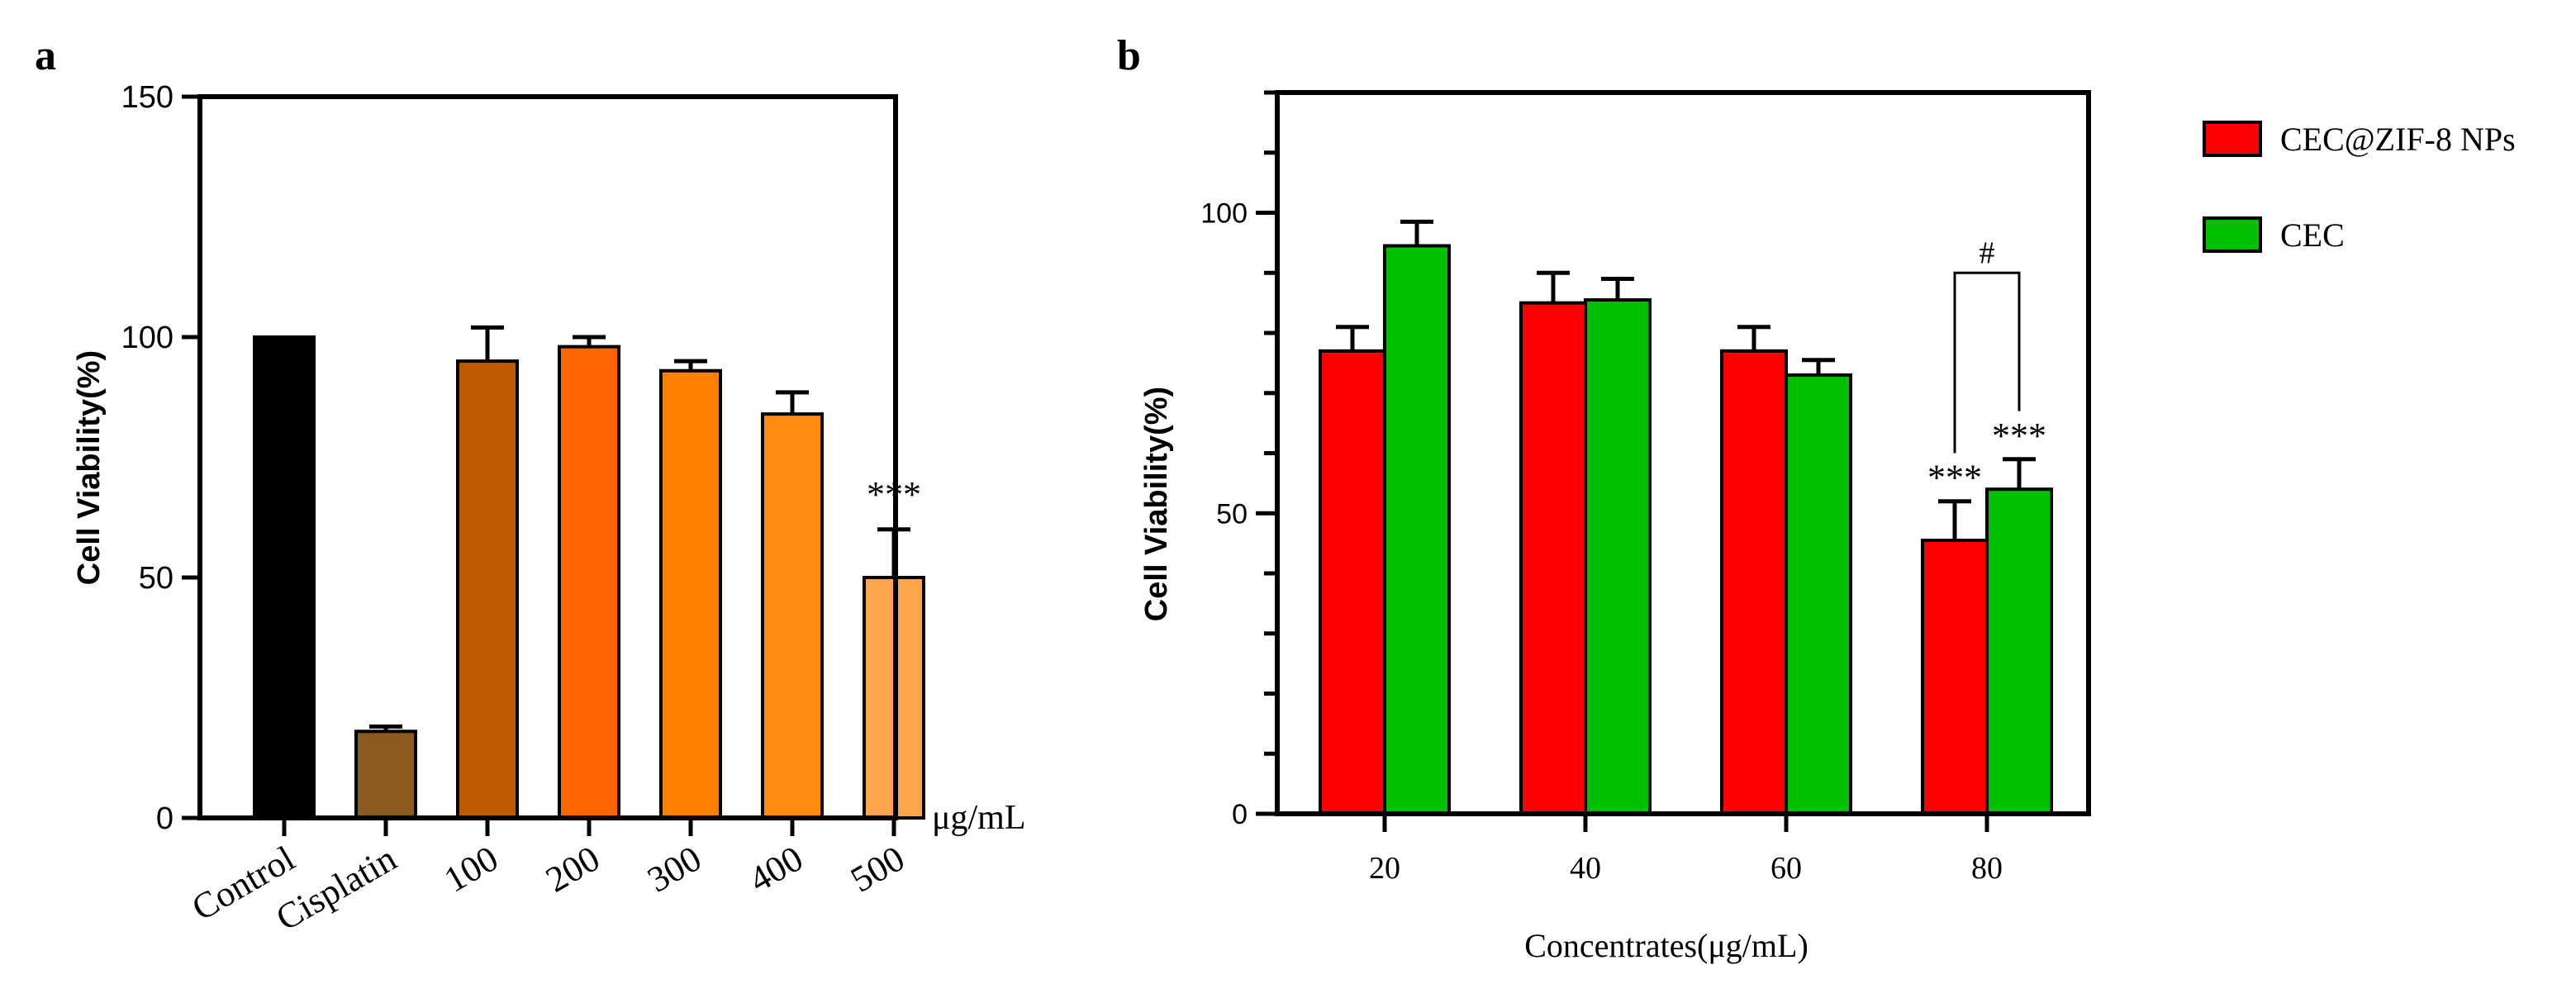  I want to click on x-tick-label-500: 500, so click(877, 869).